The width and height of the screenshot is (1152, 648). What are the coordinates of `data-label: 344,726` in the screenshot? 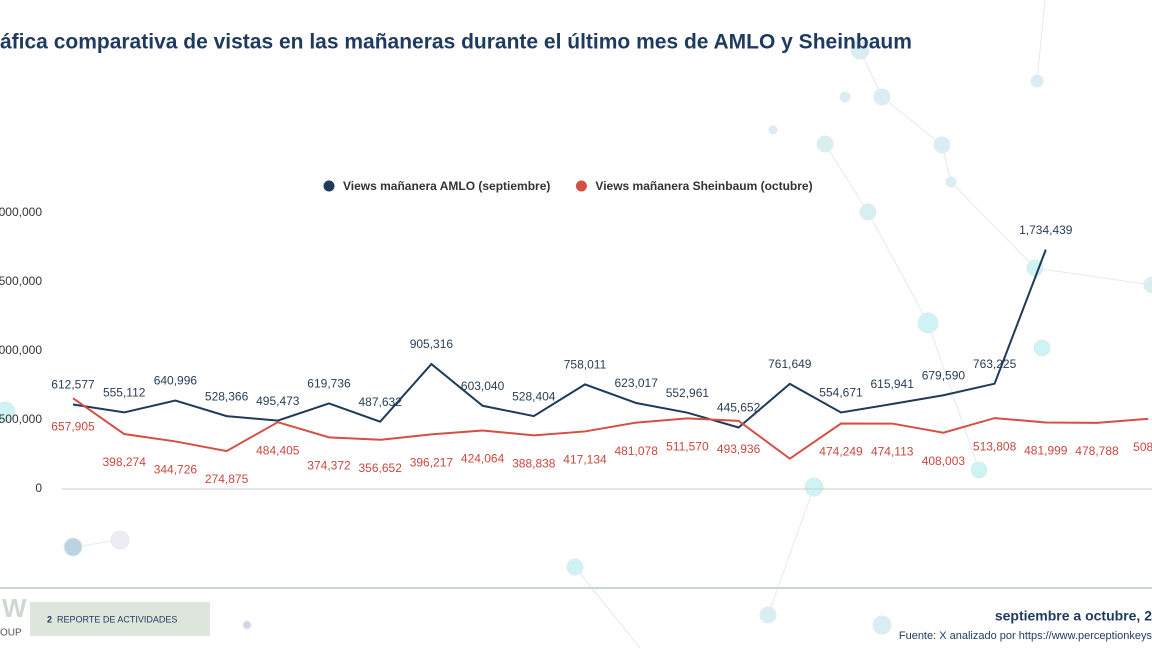 It's located at (176, 470).